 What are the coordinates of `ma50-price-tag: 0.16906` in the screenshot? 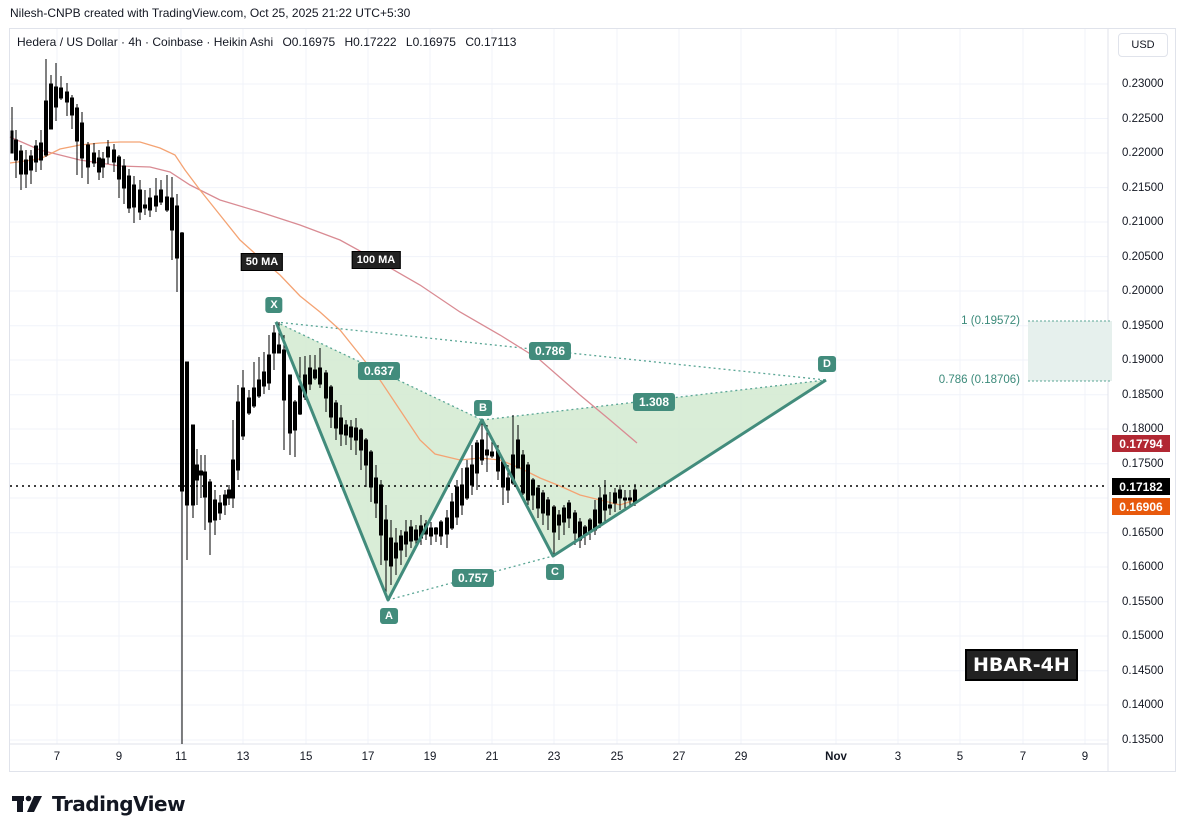 It's located at (1141, 506).